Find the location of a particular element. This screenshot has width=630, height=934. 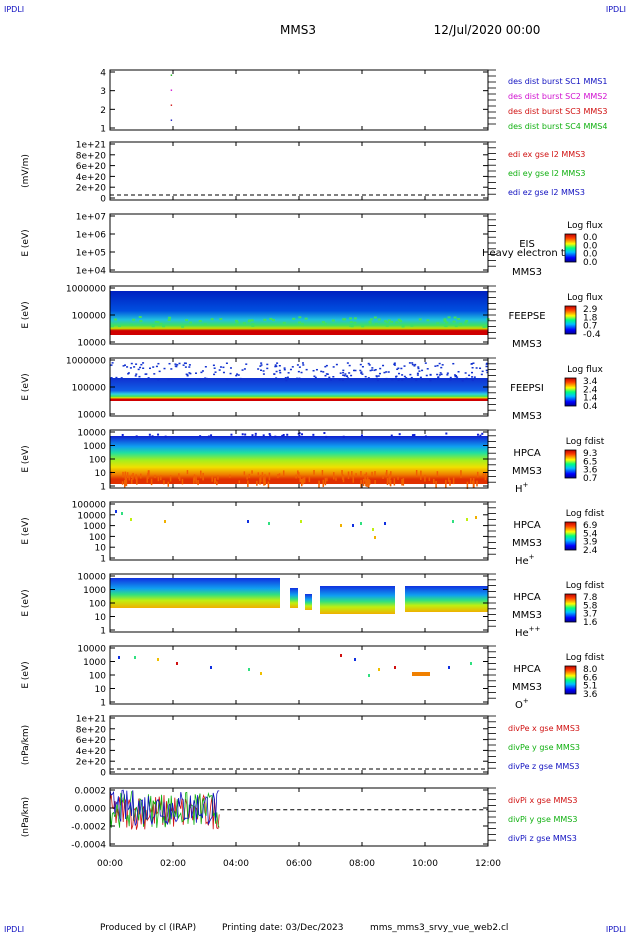

ytick-label-burst-0: 4 is located at coordinates (103, 74).